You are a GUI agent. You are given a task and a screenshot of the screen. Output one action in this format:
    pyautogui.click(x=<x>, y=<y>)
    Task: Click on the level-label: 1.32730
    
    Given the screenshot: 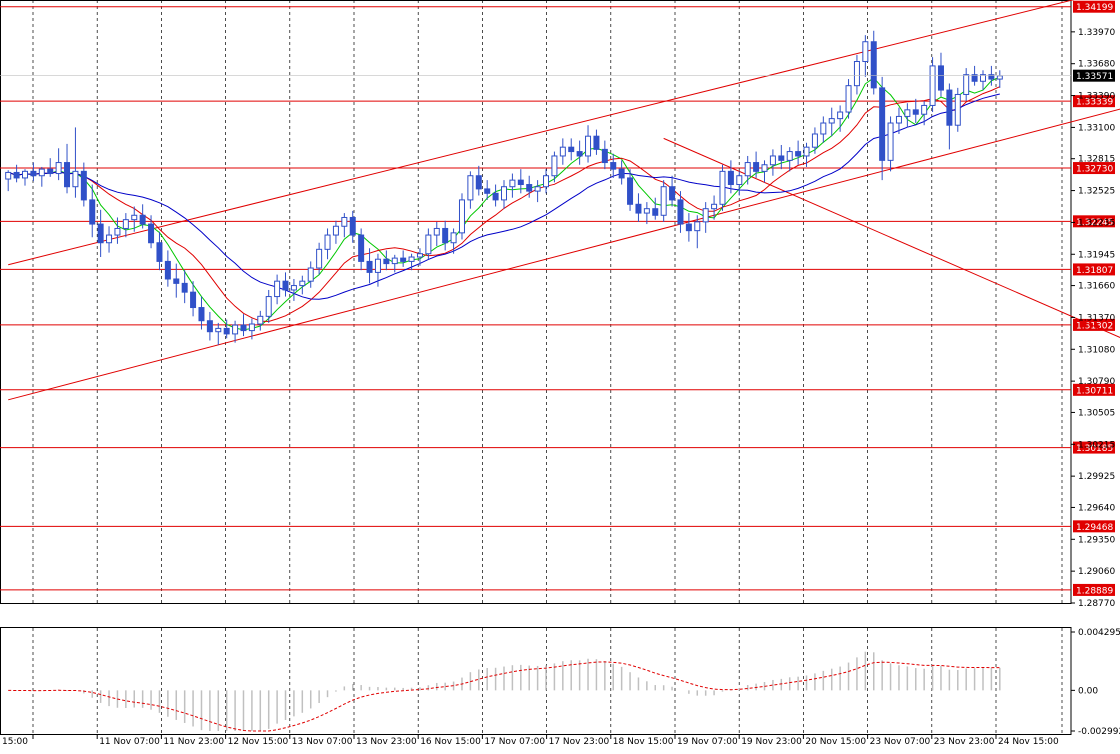 What is the action you would take?
    pyautogui.click(x=1094, y=170)
    